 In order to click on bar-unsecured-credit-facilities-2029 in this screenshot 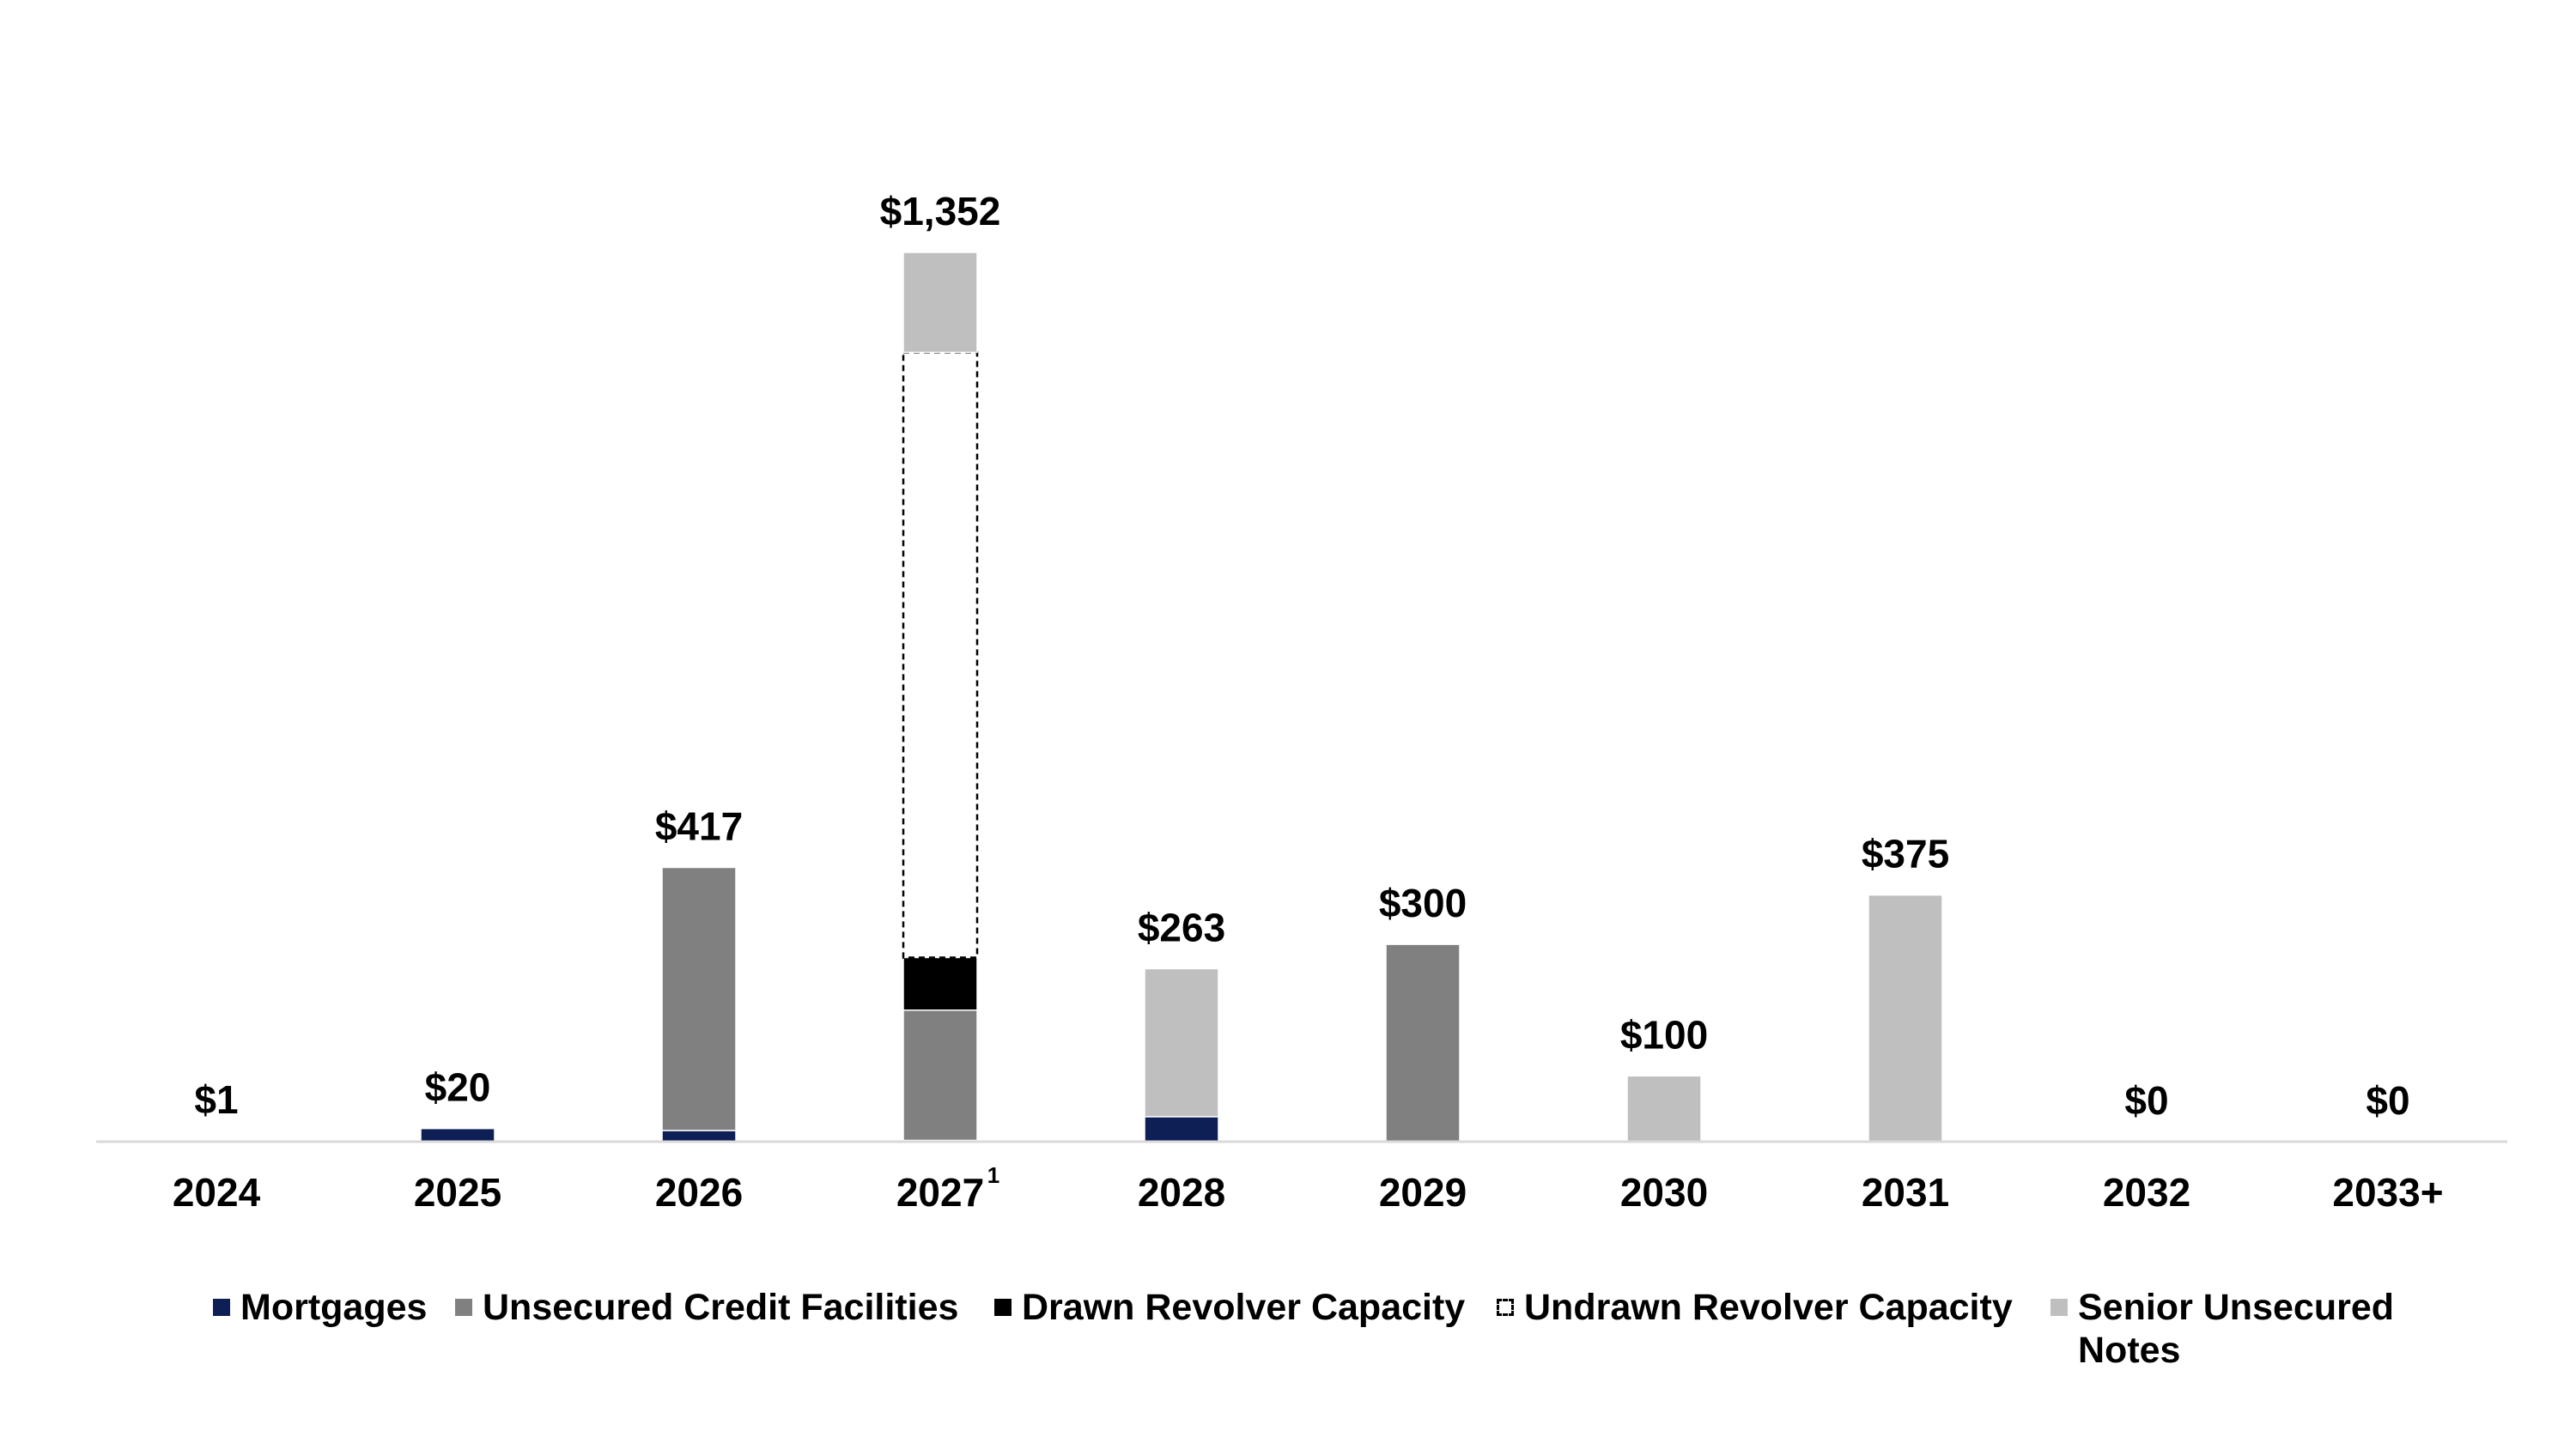, I will do `click(1423, 1043)`.